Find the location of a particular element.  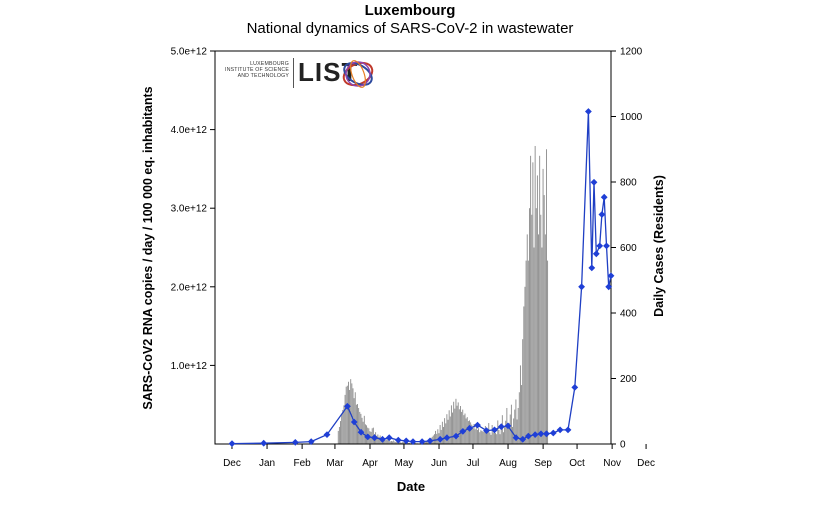

logo-separator is located at coordinates (293, 73).